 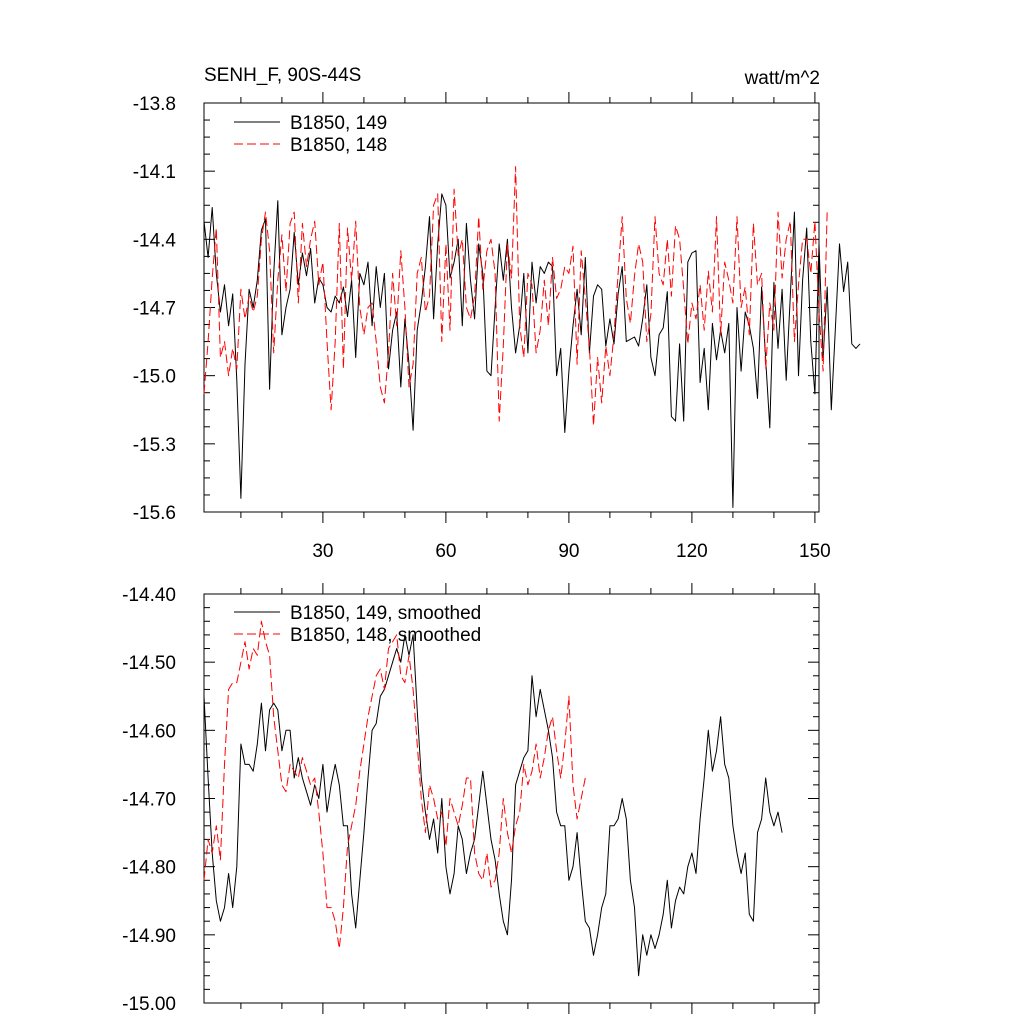 I want to click on chart-title: SENH_F, 90S-44S, so click(x=282, y=75).